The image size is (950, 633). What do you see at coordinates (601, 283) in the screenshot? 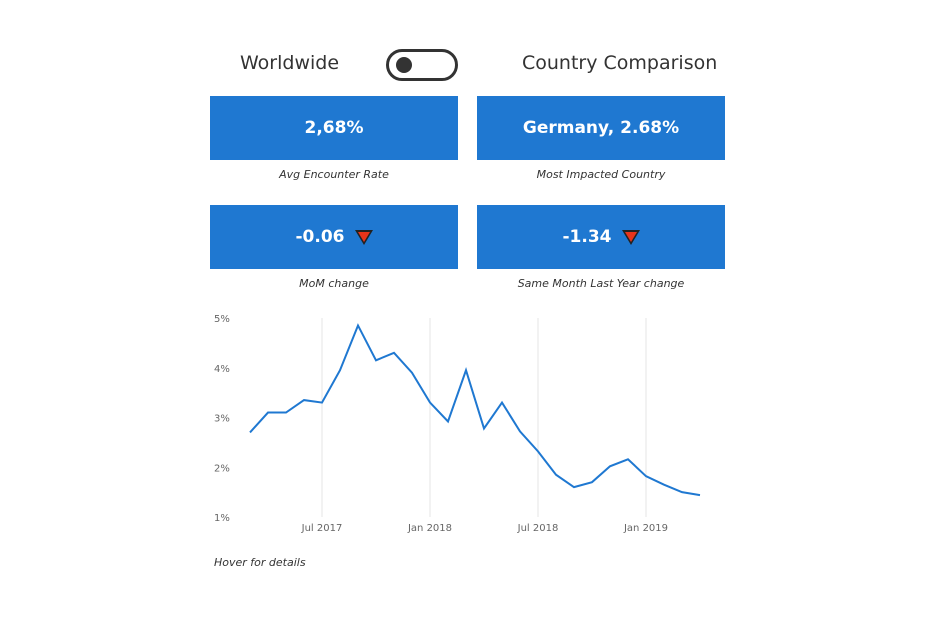
I see `yoy-change-caption: Same Month Last Year change` at bounding box center [601, 283].